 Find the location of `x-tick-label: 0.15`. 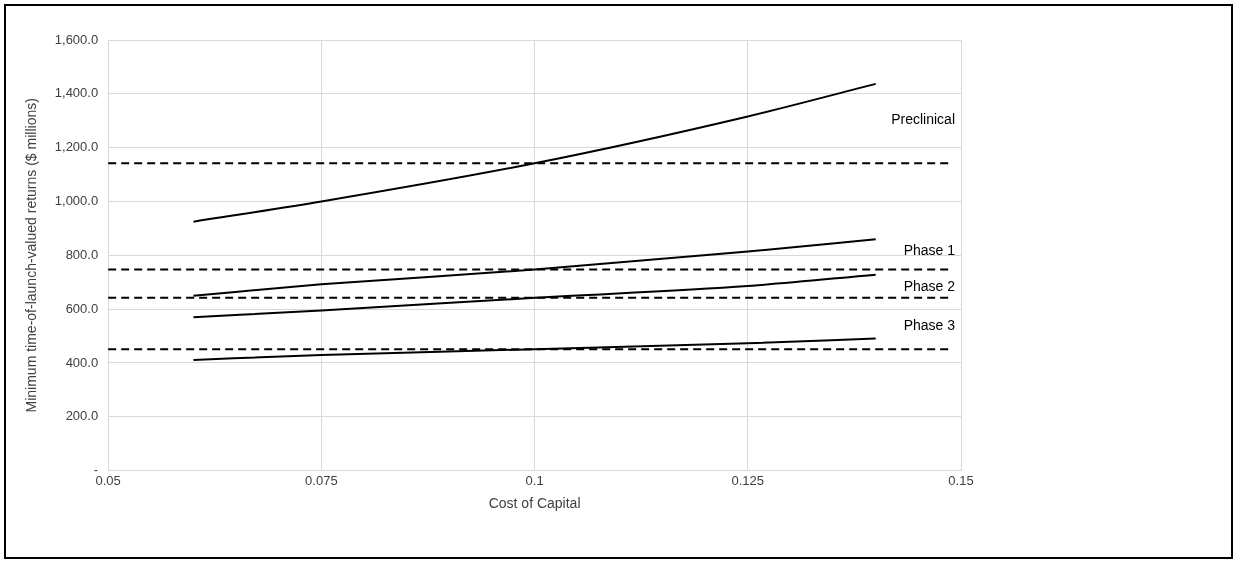

x-tick-label: 0.15 is located at coordinates (961, 480).